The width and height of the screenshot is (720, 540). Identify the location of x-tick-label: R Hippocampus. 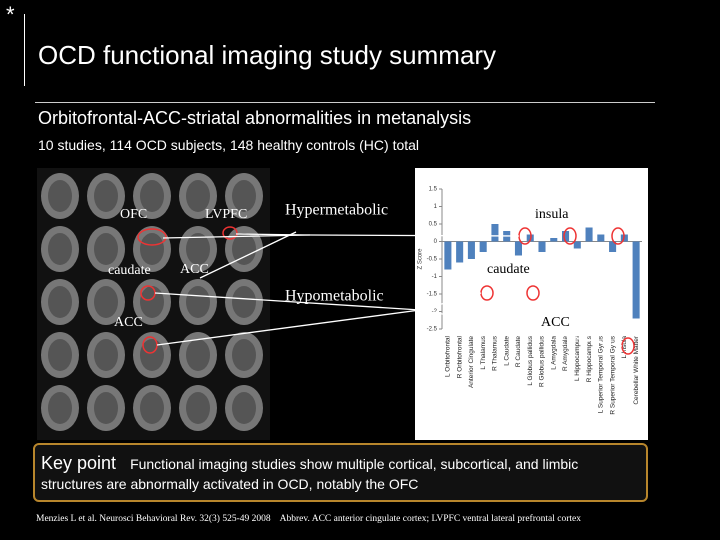
(589, 358).